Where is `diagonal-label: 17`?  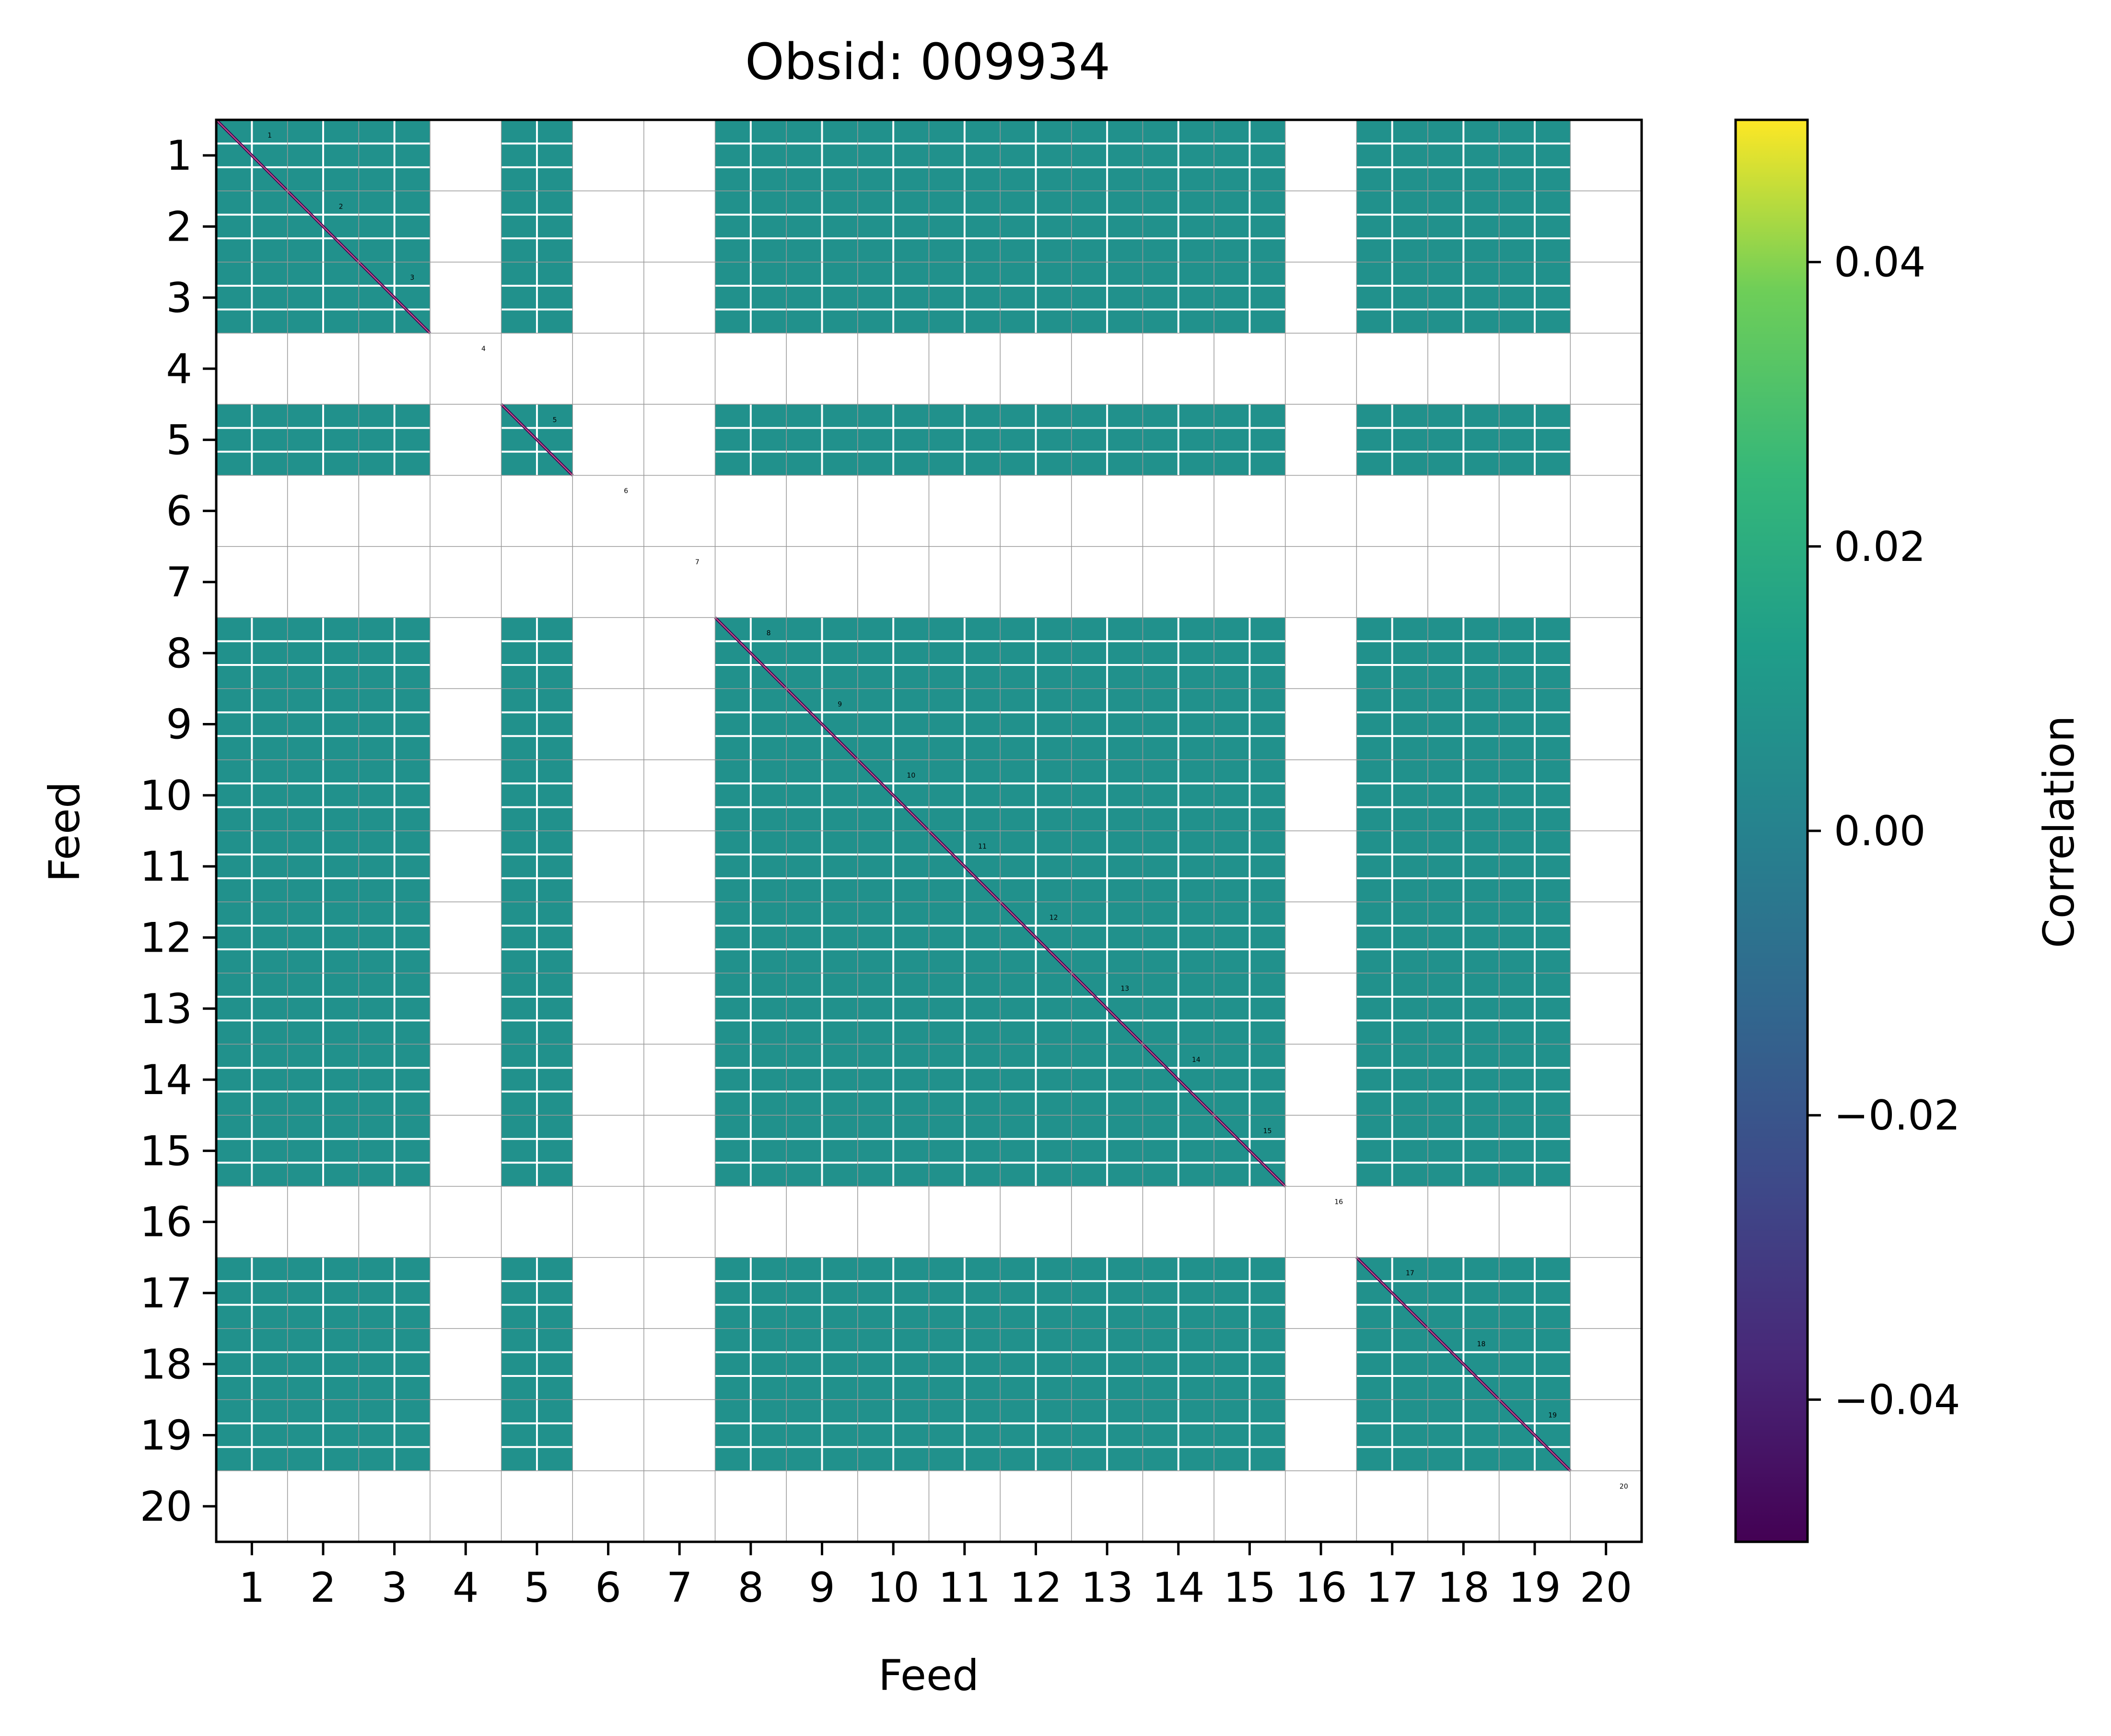
diagonal-label: 17 is located at coordinates (1410, 1273).